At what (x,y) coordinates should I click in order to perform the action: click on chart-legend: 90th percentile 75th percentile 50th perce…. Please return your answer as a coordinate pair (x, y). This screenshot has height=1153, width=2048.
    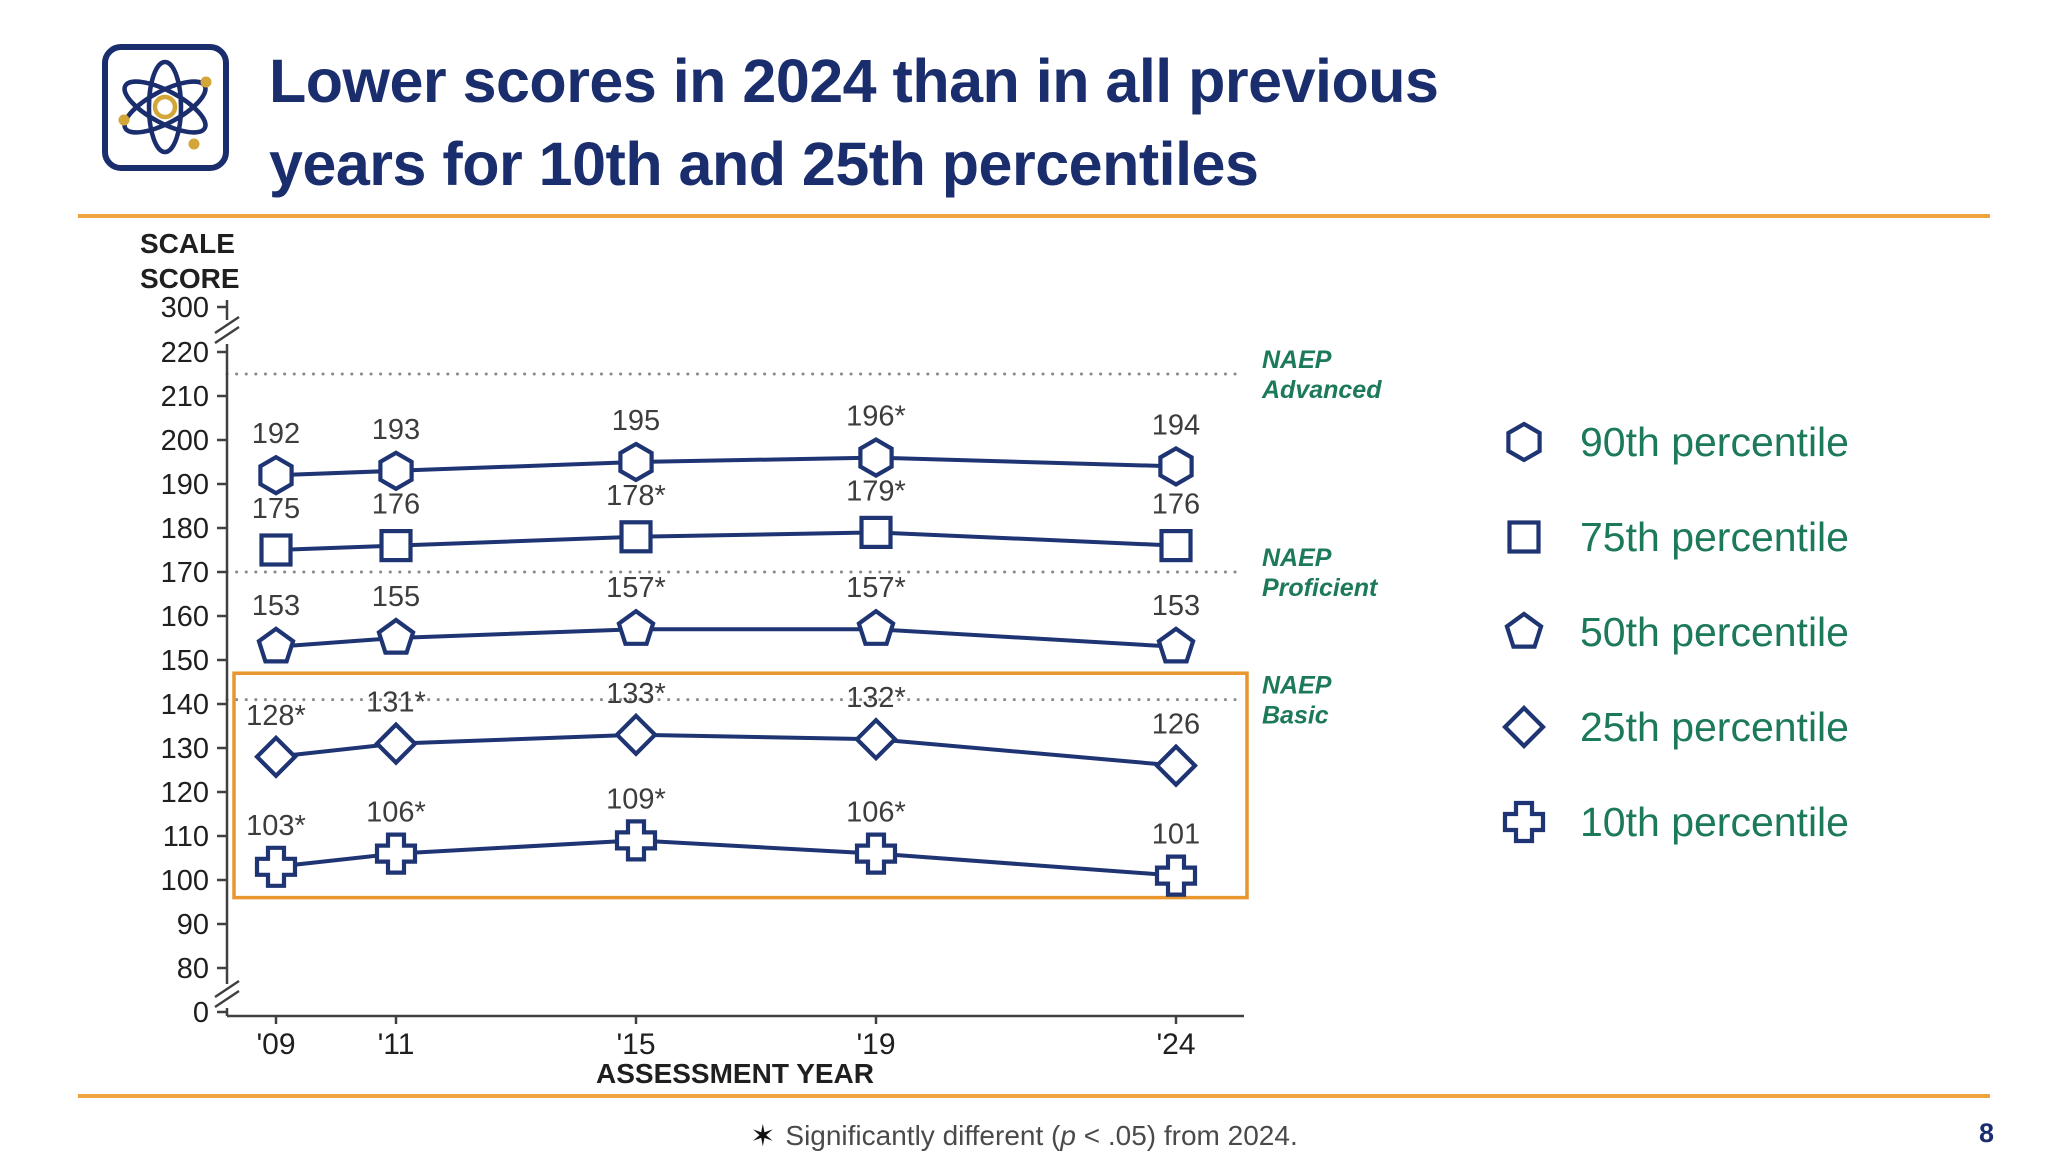
    Looking at the image, I should click on (1674, 655).